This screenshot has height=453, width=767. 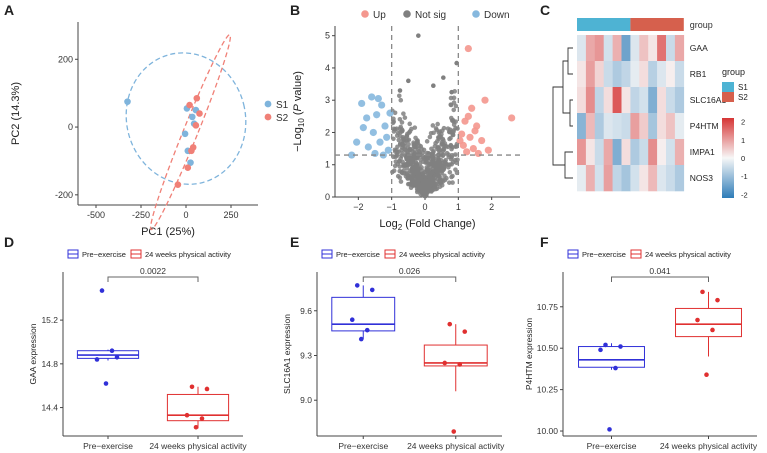 What do you see at coordinates (294, 242) in the screenshot?
I see `panel-label-e: E` at bounding box center [294, 242].